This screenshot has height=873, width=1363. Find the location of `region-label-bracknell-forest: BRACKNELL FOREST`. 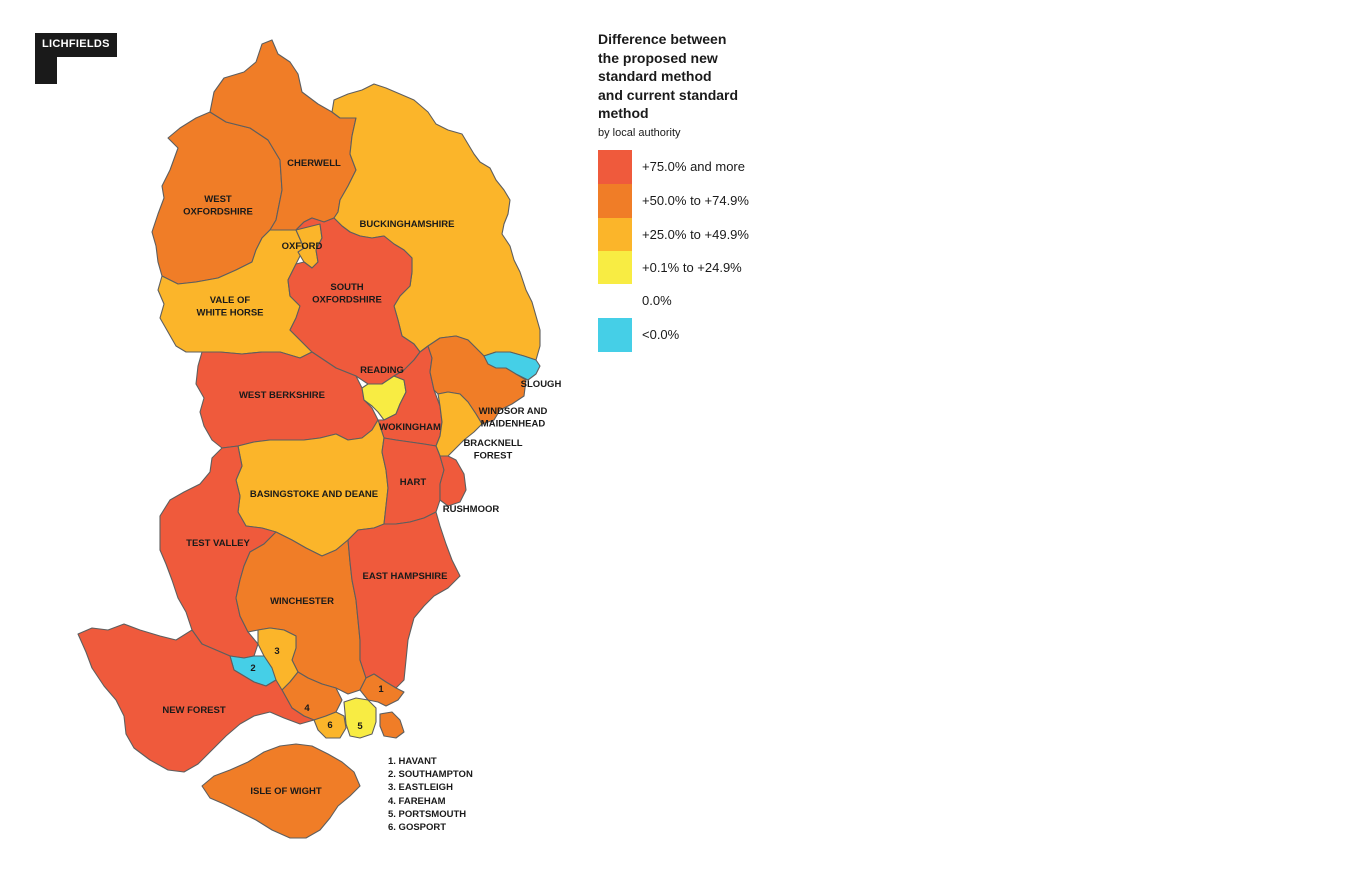

region-label-bracknell-forest: BRACKNELL FOREST is located at coordinates (492, 450).